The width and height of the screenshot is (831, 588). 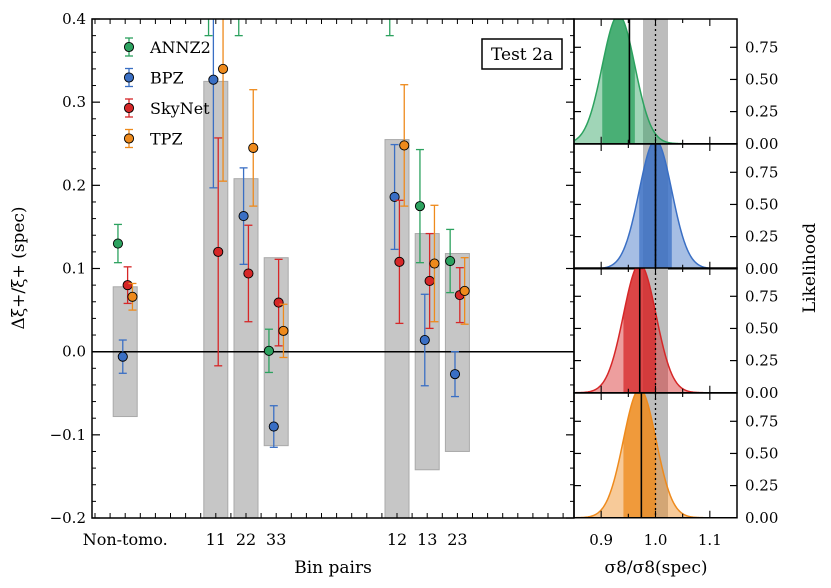 I want to click on x-tick-label: 13, so click(x=427, y=539).